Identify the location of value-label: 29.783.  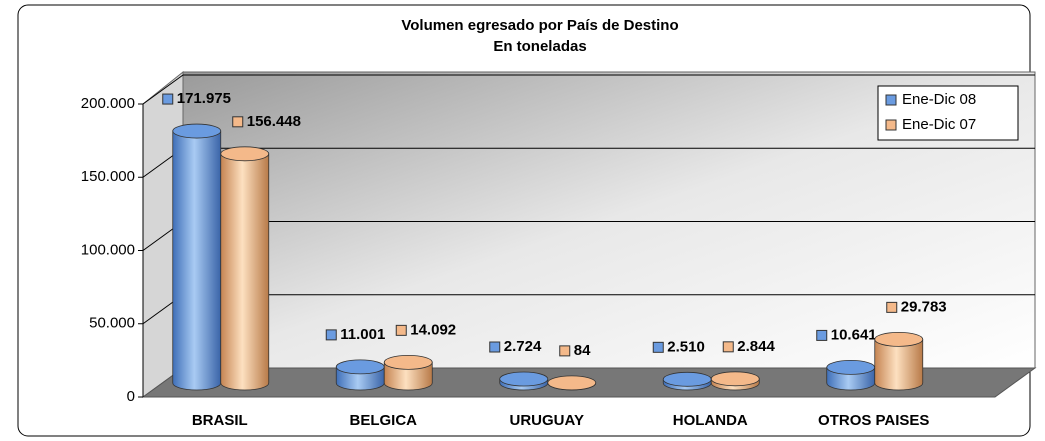
(924, 306).